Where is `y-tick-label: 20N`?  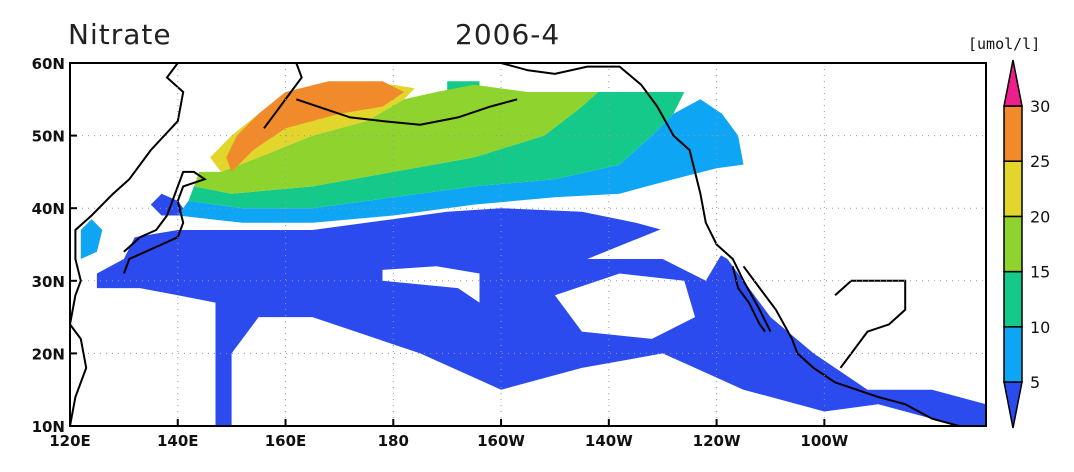
y-tick-label: 20N is located at coordinates (48, 354).